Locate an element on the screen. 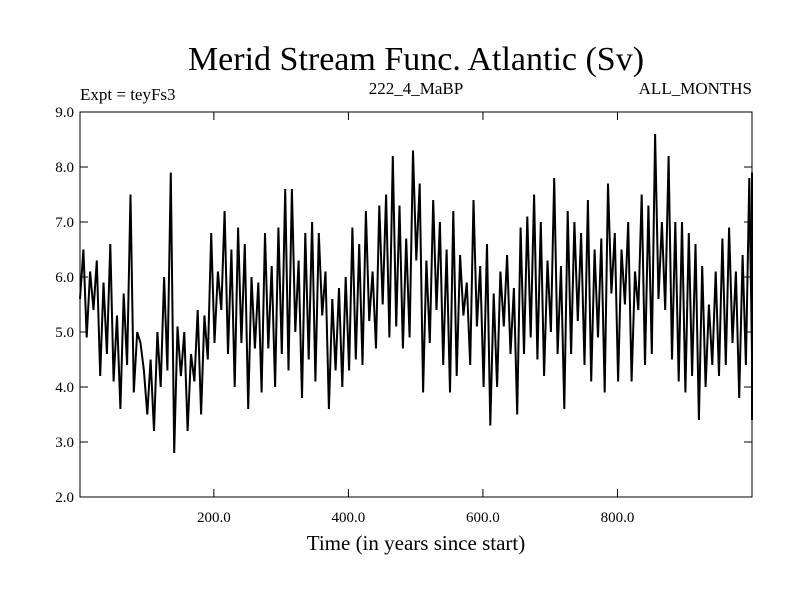 This screenshot has width=800, height=600. y-tick-label: 7.0 is located at coordinates (64, 223).